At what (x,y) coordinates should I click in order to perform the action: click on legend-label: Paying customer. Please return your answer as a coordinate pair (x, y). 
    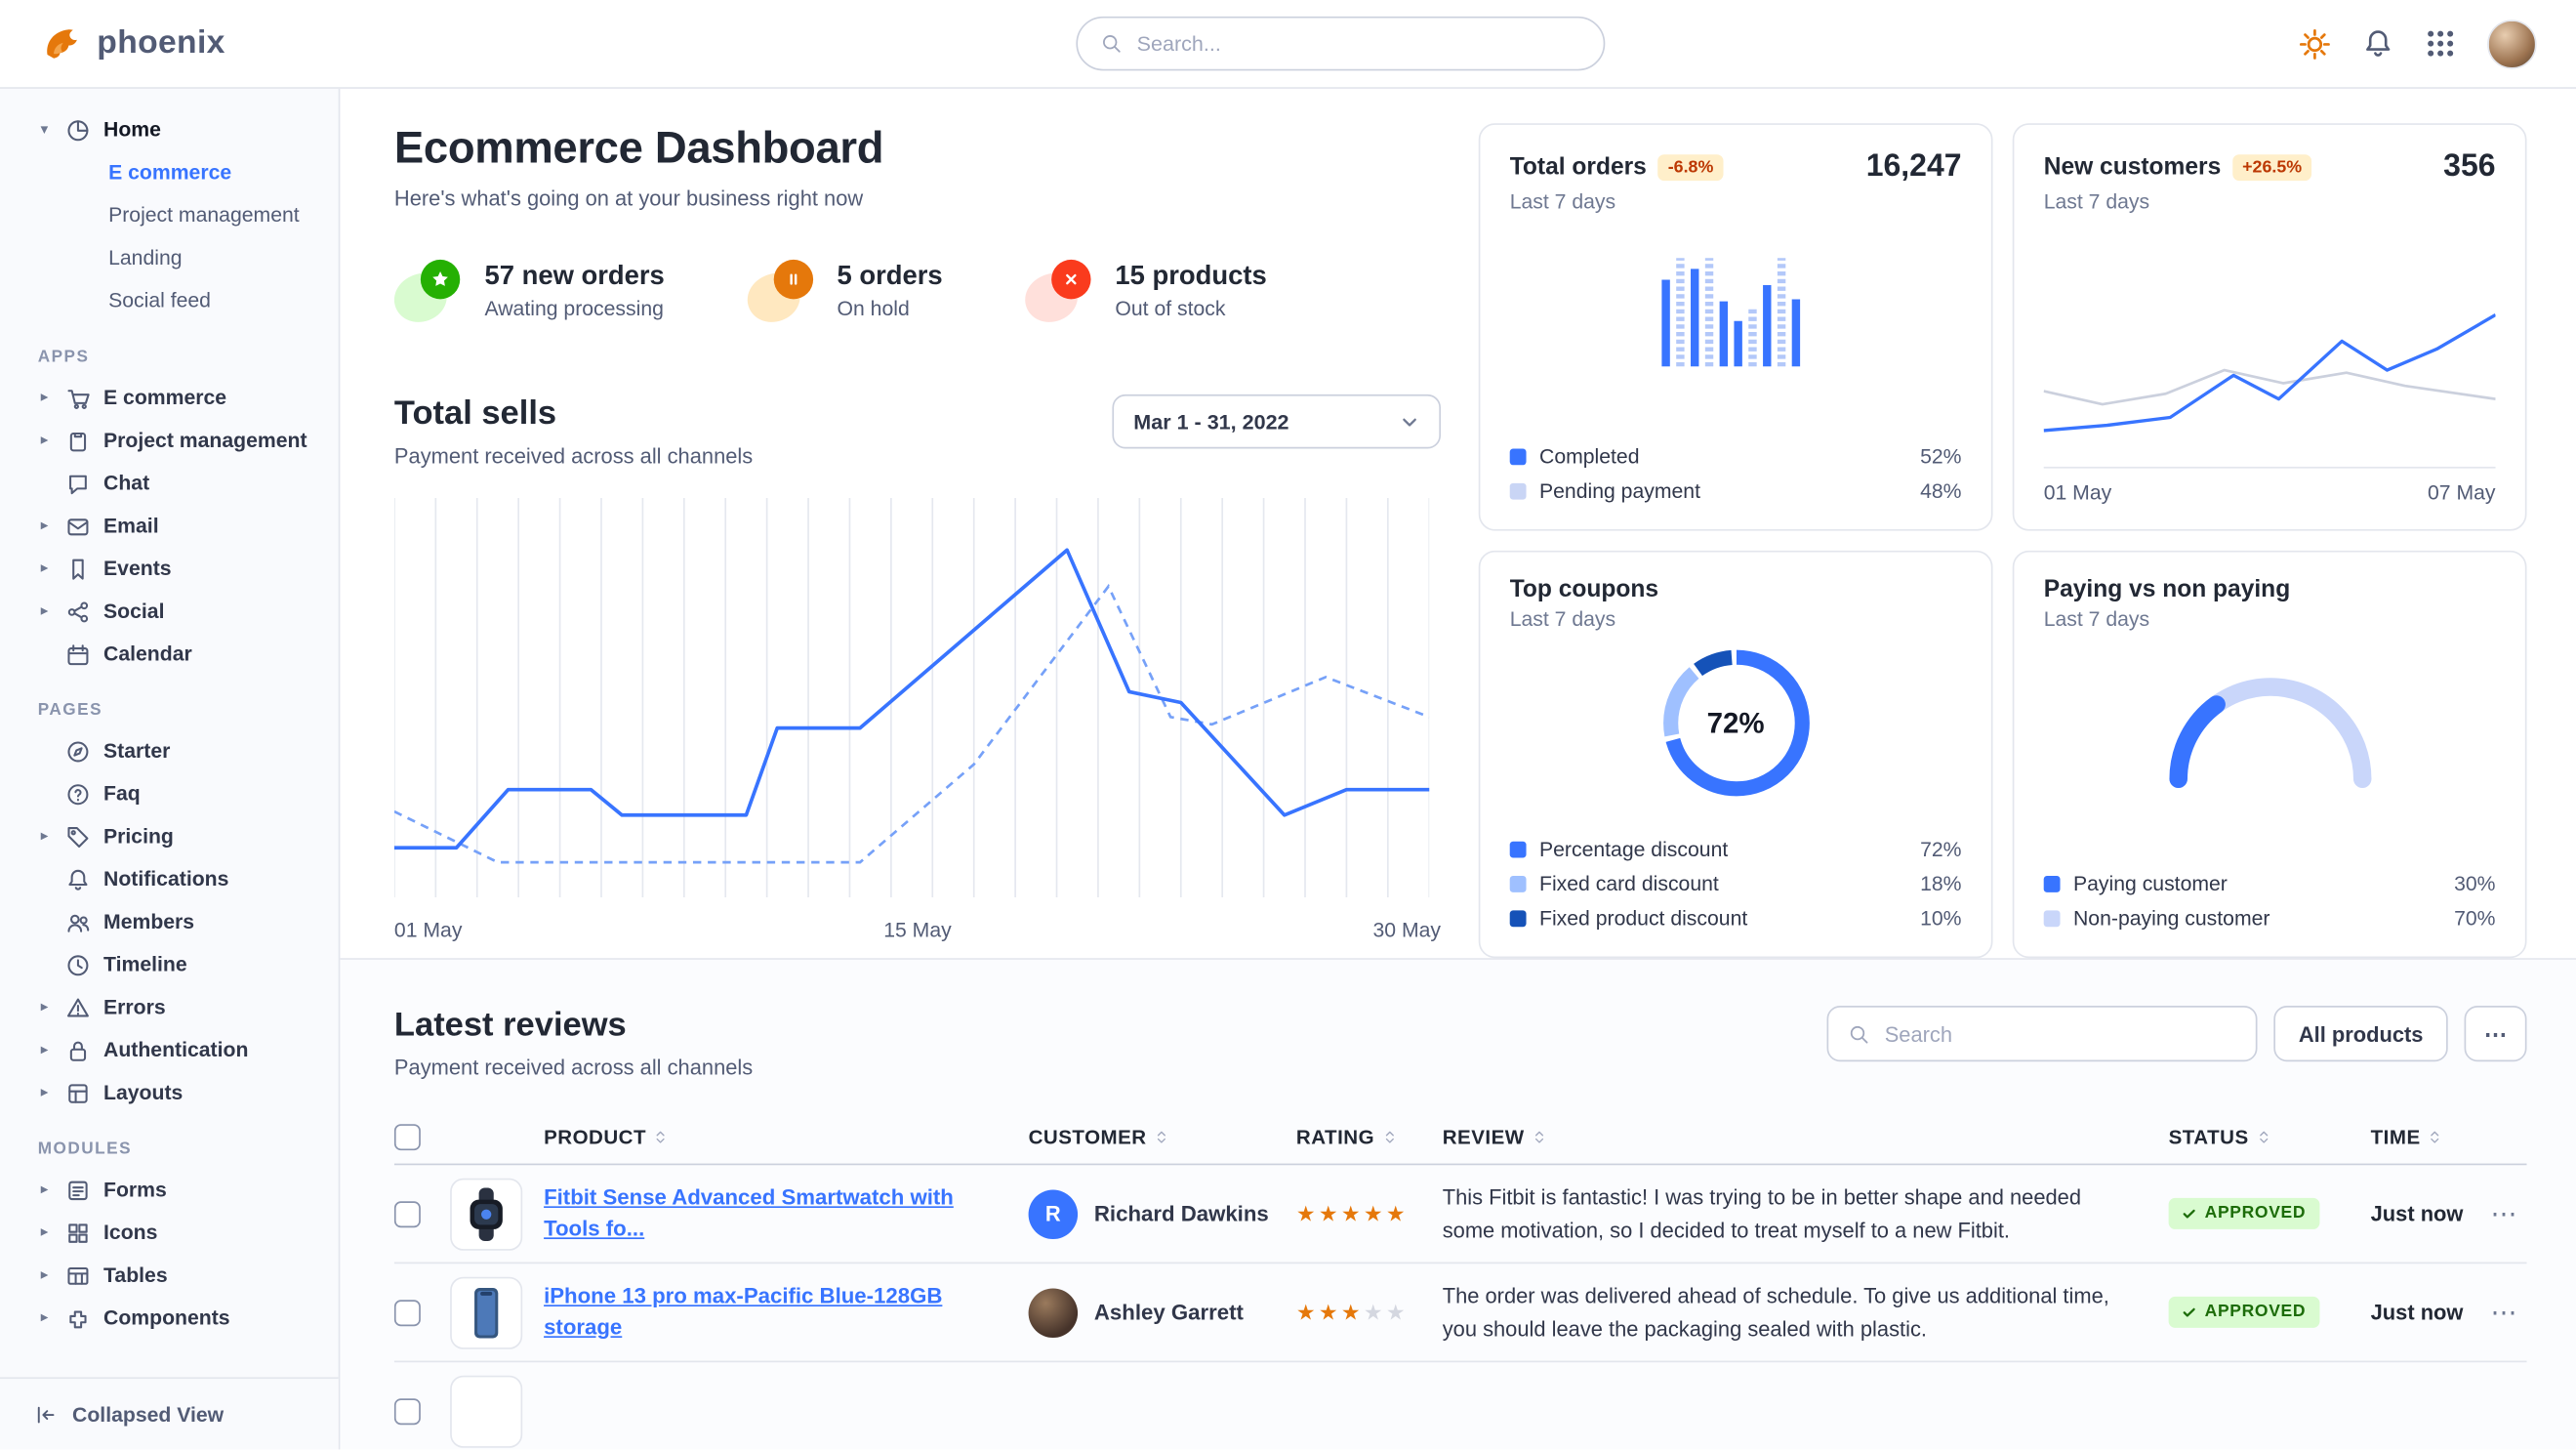
    Looking at the image, I should click on (2150, 883).